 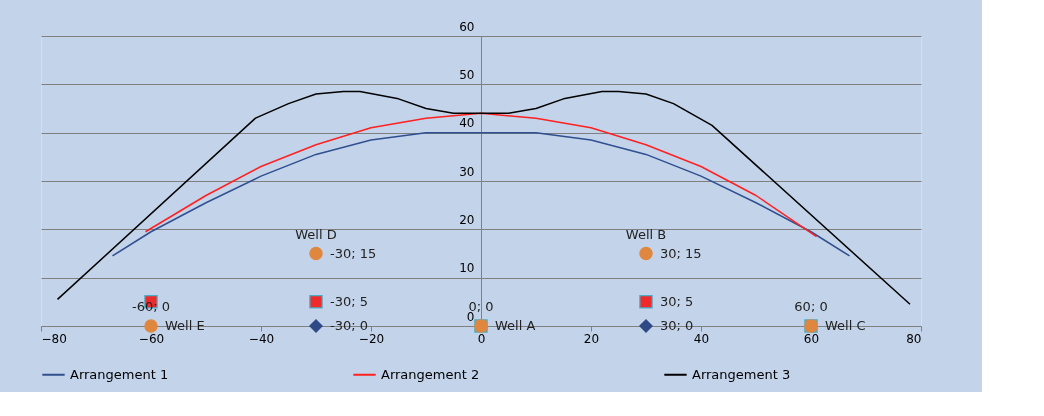 What do you see at coordinates (701, 338) in the screenshot?
I see `x-tick-label: 40` at bounding box center [701, 338].